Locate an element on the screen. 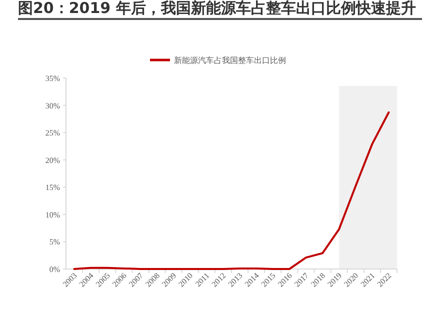 Image resolution: width=432 pixels, height=336 pixels. y-tick-label: 0% is located at coordinates (54, 269).